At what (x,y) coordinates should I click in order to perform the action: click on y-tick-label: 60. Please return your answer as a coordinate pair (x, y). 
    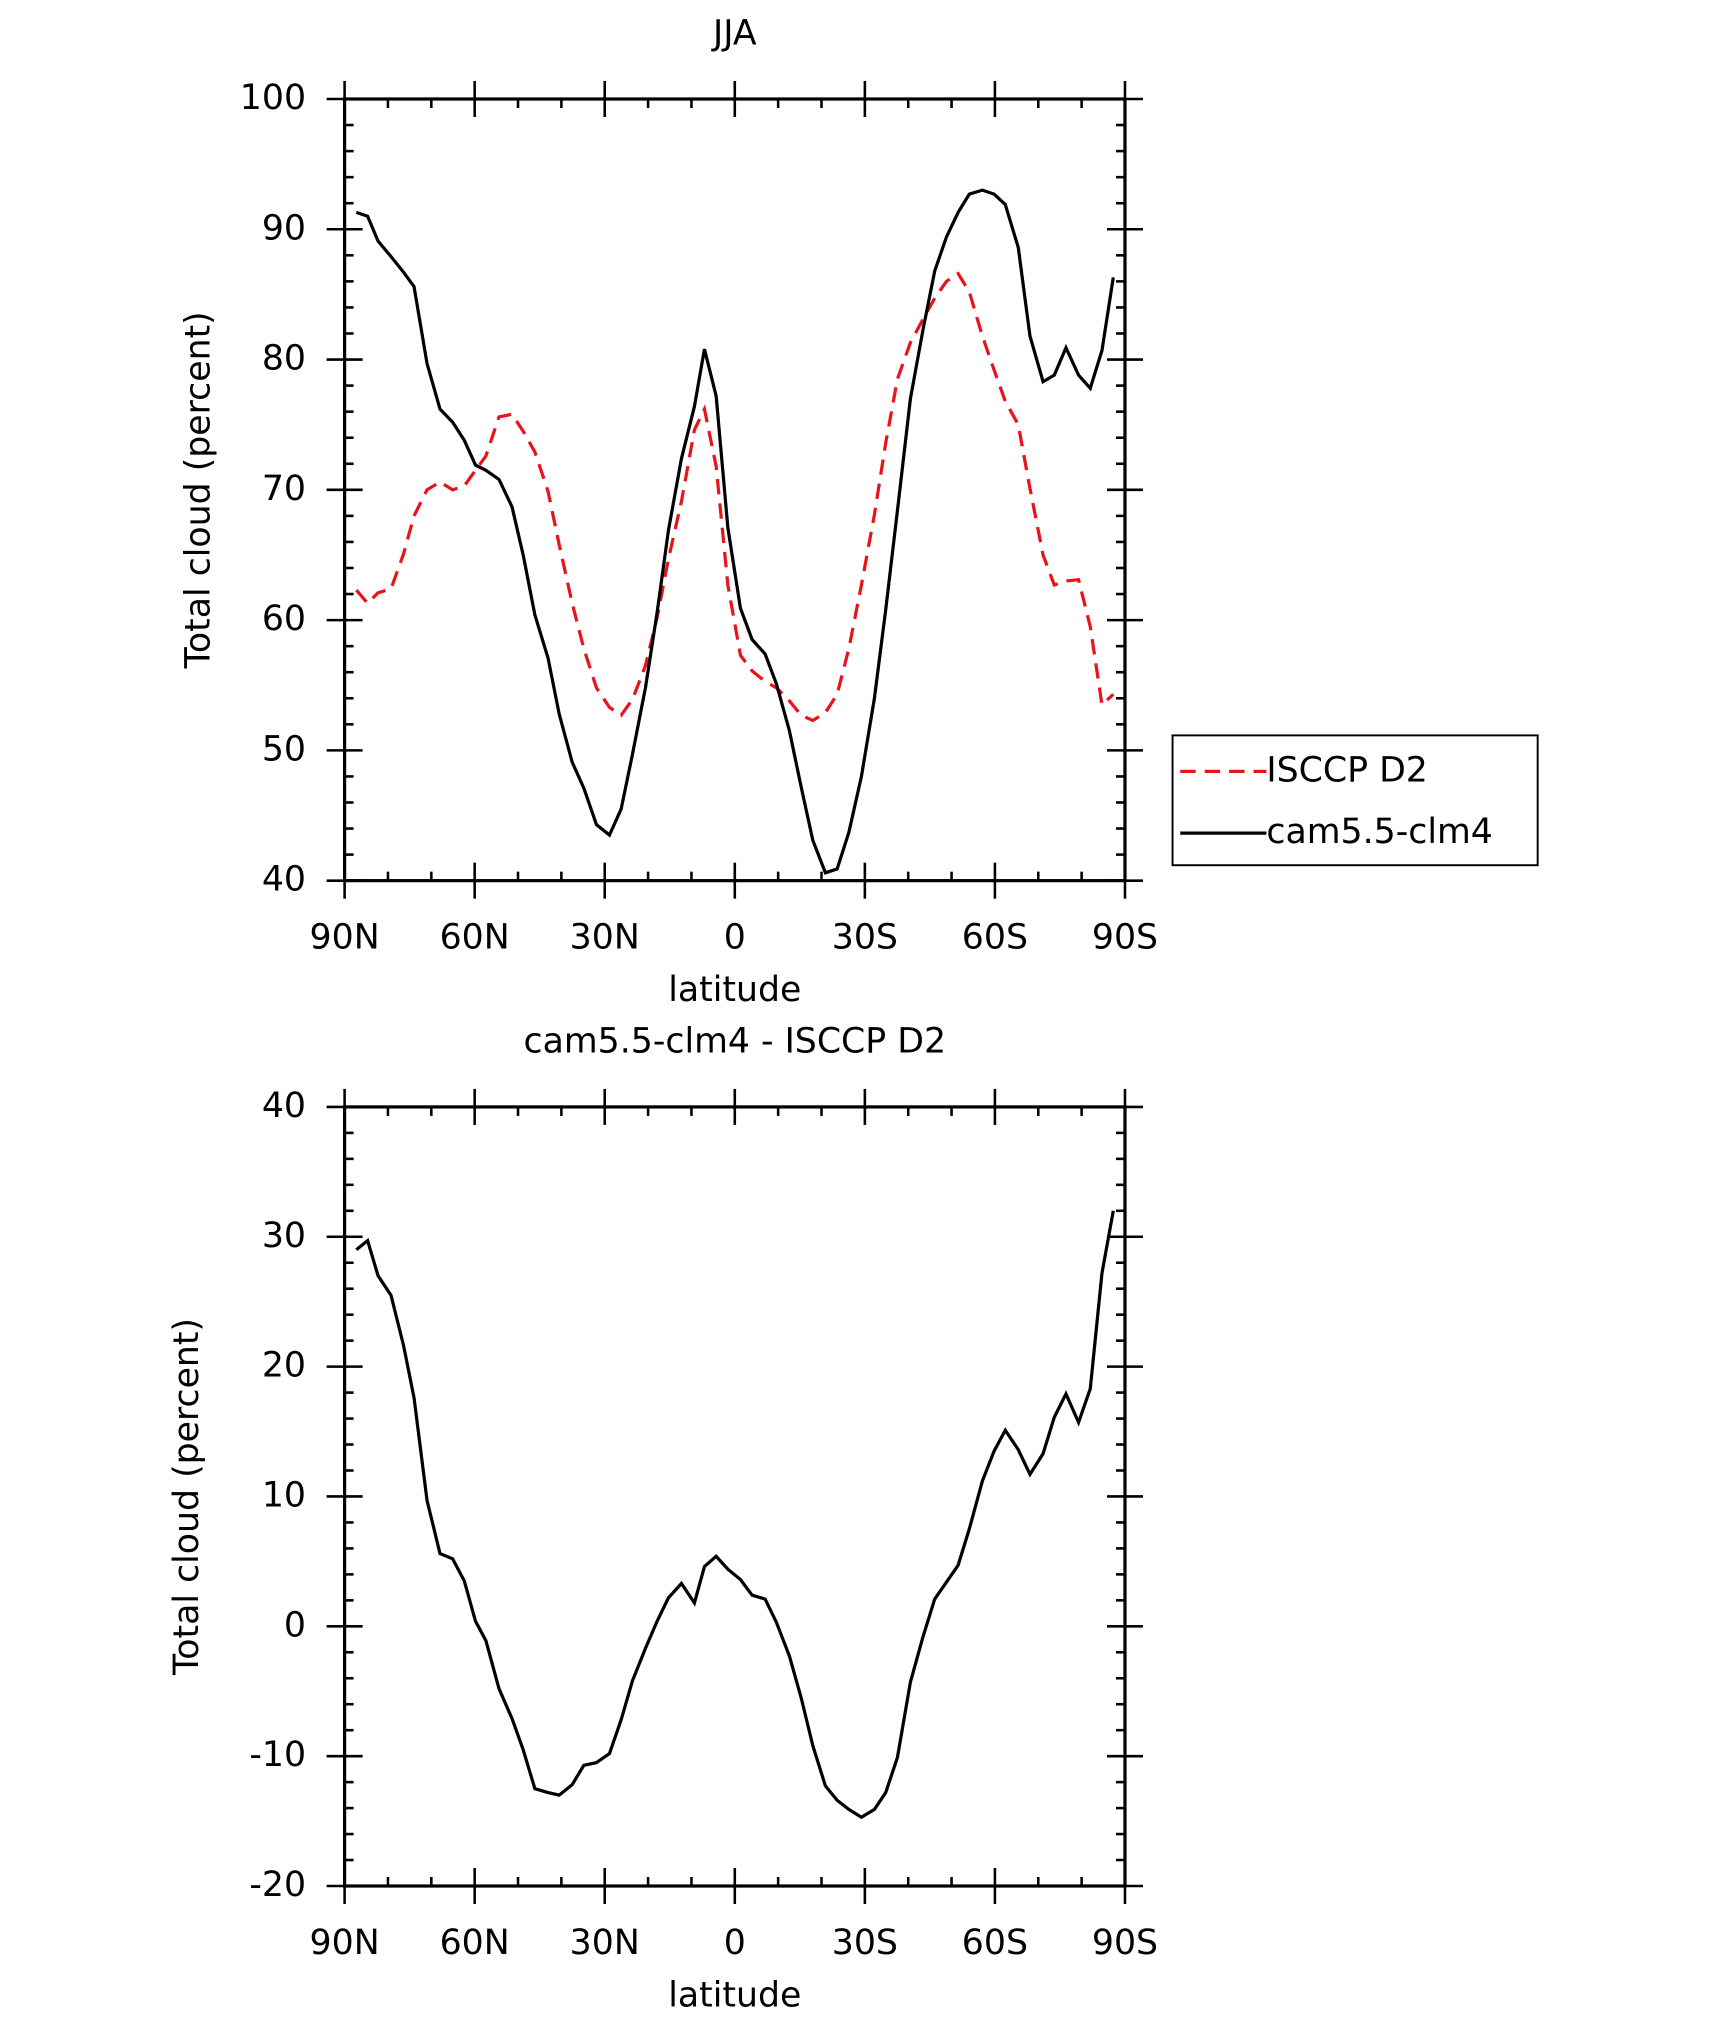
    Looking at the image, I should click on (284, 619).